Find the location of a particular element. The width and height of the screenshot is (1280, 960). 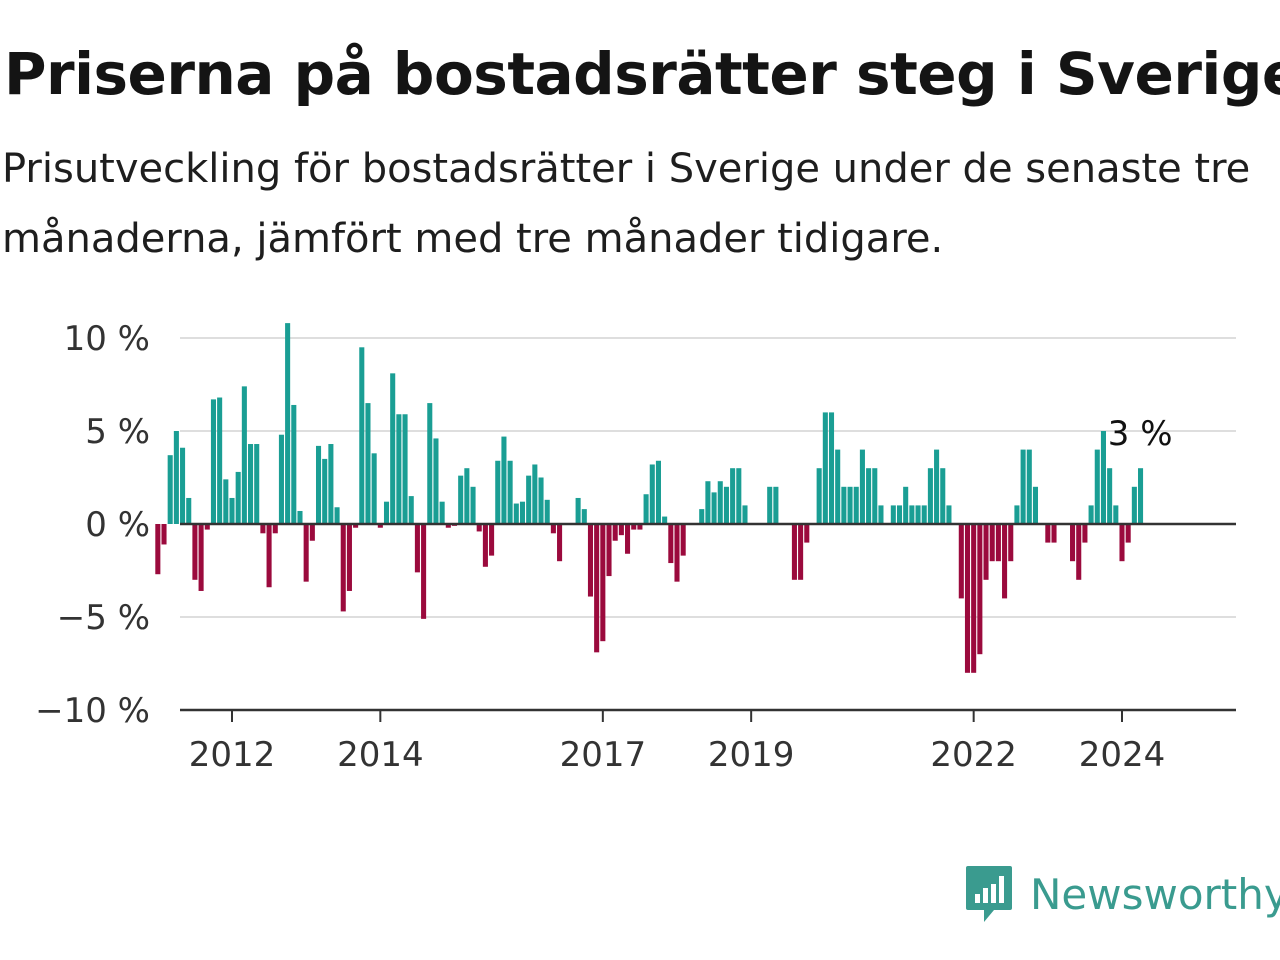

chart-title: Priserna på bostadsrätter steg i Sverige is located at coordinates (642, 74).